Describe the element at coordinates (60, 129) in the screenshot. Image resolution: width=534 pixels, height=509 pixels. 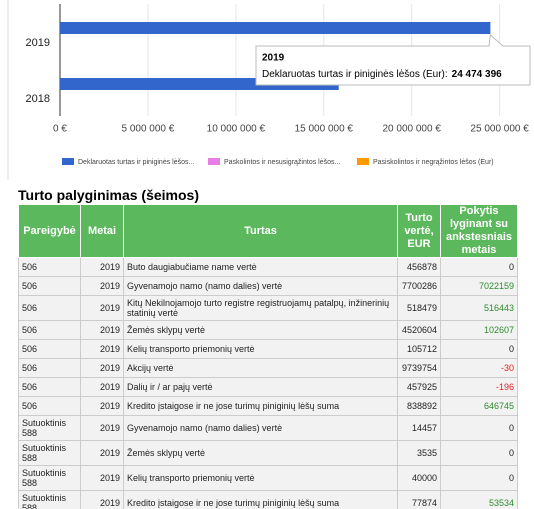
I see `x-tick-label: 0 €` at that location.